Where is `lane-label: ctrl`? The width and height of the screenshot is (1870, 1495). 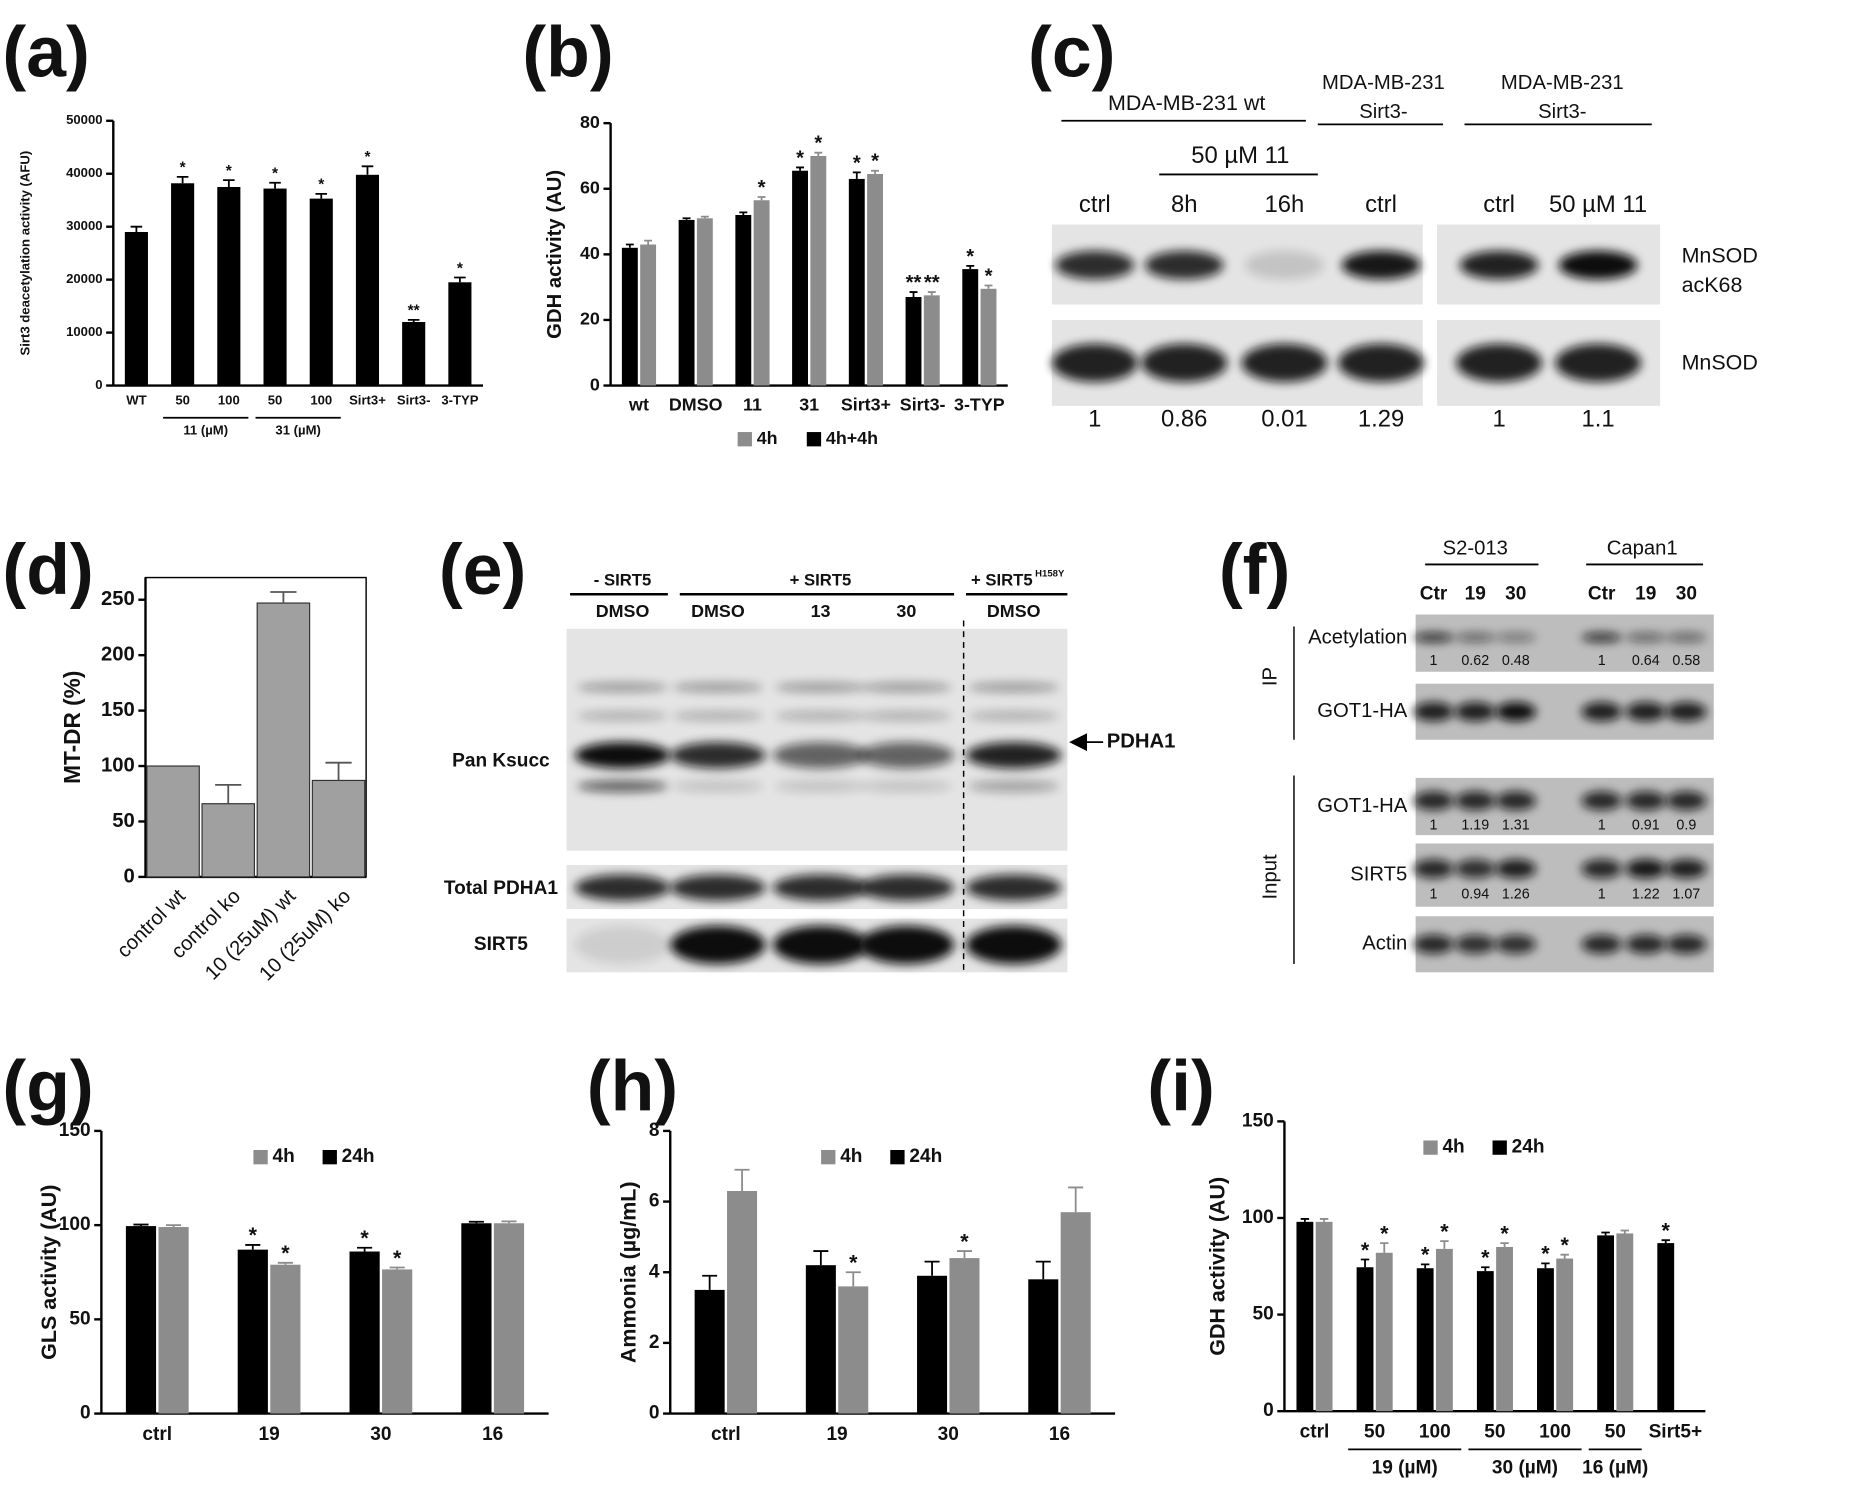 lane-label: ctrl is located at coordinates (1095, 204).